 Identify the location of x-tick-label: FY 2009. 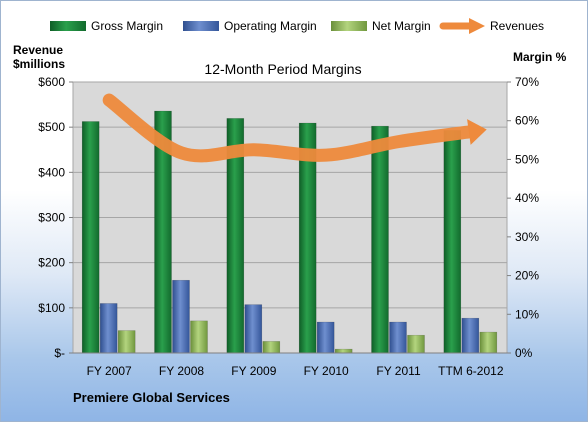
(253, 371).